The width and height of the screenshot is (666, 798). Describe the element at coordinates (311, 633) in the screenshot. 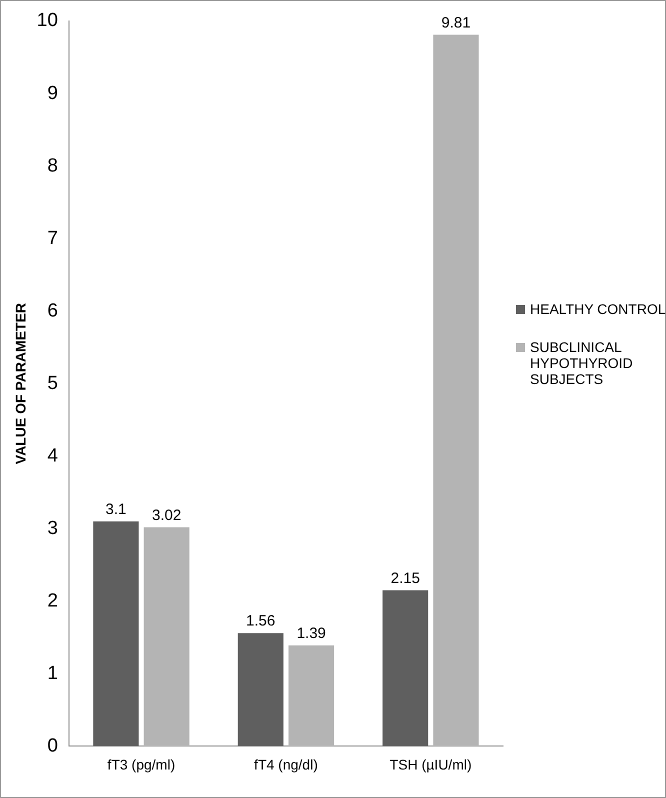

I see `data-label: 1.39` at that location.